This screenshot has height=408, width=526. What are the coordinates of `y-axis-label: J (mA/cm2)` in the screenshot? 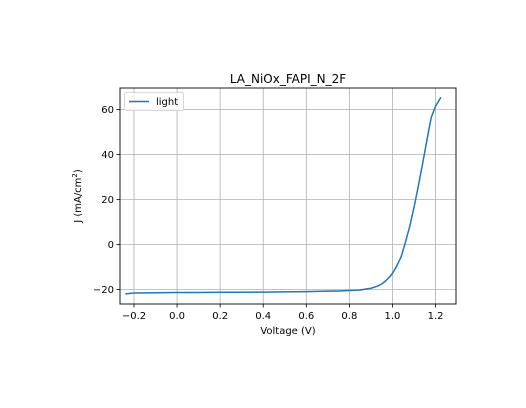 It's located at (77, 196).